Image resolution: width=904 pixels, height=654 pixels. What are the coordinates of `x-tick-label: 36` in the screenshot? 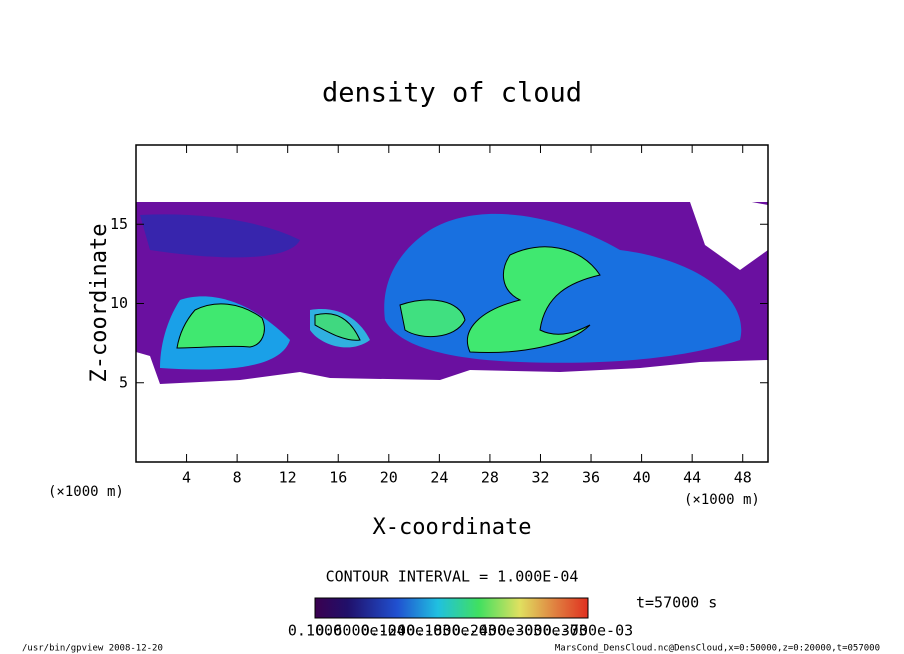 It's located at (591, 478).